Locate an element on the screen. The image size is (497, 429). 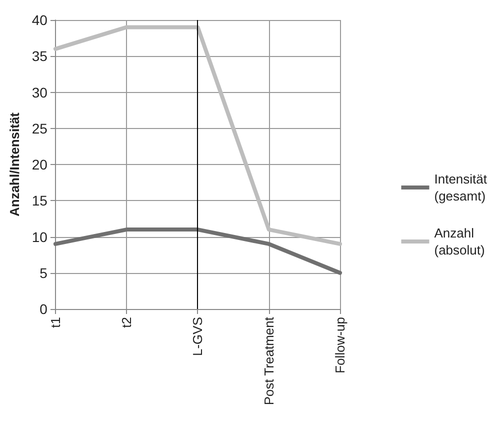
y-axis-title: Anzahl/Intensität is located at coordinates (14, 164).